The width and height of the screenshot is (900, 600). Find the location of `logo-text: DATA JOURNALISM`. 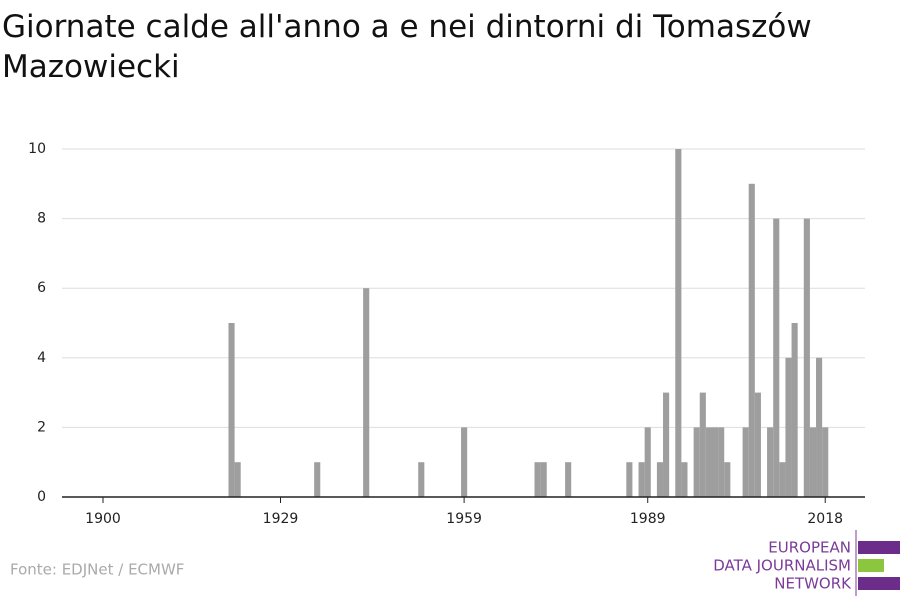

logo-text: DATA JOURNALISM is located at coordinates (782, 566).